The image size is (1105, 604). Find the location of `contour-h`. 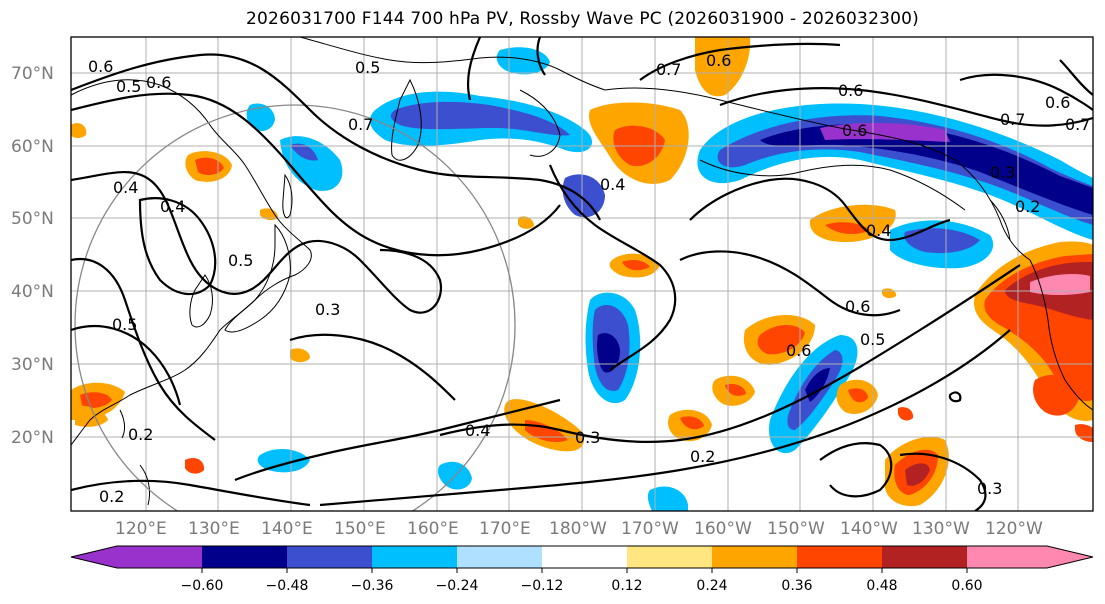

contour-h is located at coordinates (397, 440).